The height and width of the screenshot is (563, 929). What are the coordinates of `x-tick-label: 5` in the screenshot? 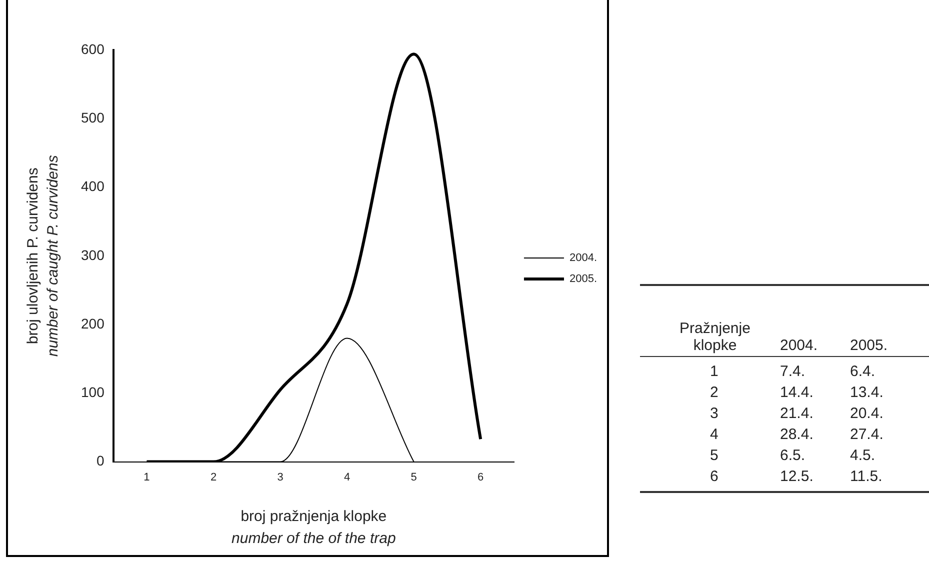 It's located at (413, 477).